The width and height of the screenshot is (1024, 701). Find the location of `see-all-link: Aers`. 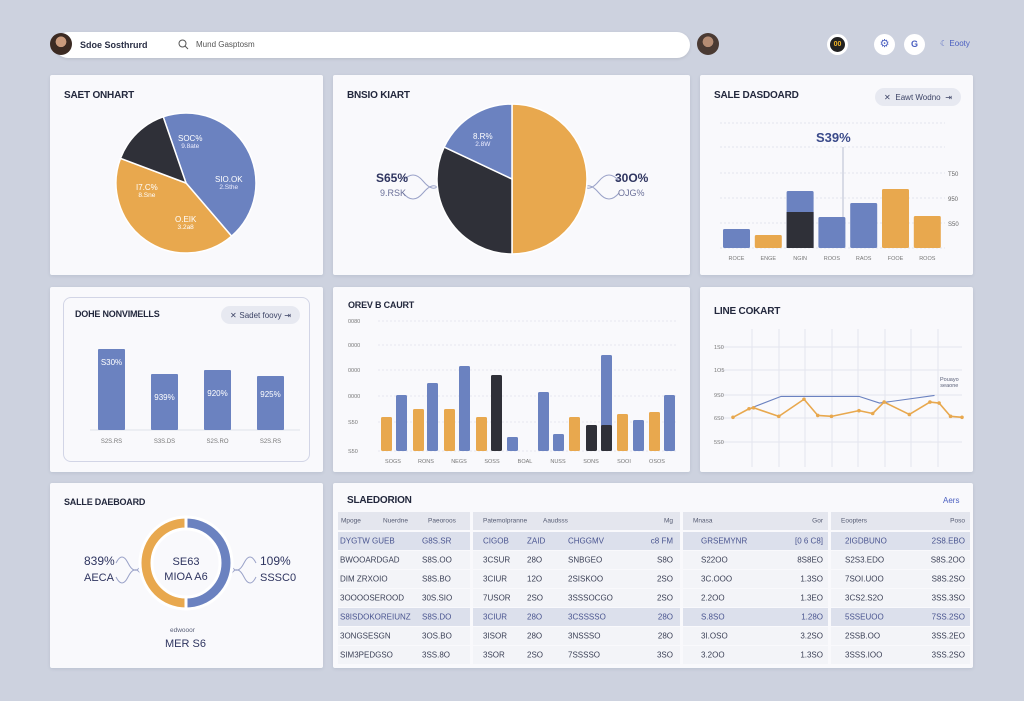

see-all-link: Aers is located at coordinates (951, 500).